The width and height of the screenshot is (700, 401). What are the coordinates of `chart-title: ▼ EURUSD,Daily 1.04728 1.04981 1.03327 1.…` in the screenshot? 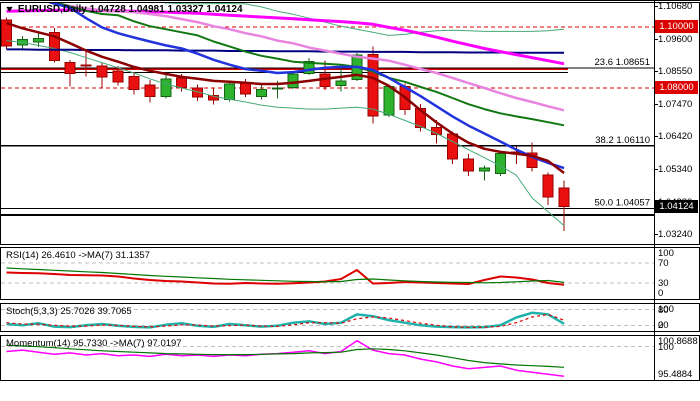 It's located at (123, 9).